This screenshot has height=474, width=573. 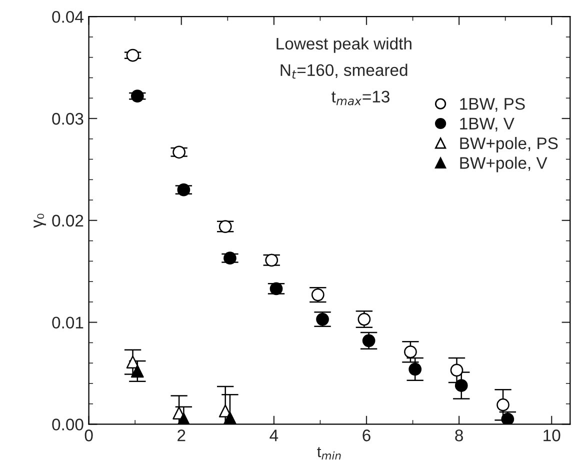 What do you see at coordinates (182, 436) in the screenshot?
I see `x-tick-label: 2` at bounding box center [182, 436].